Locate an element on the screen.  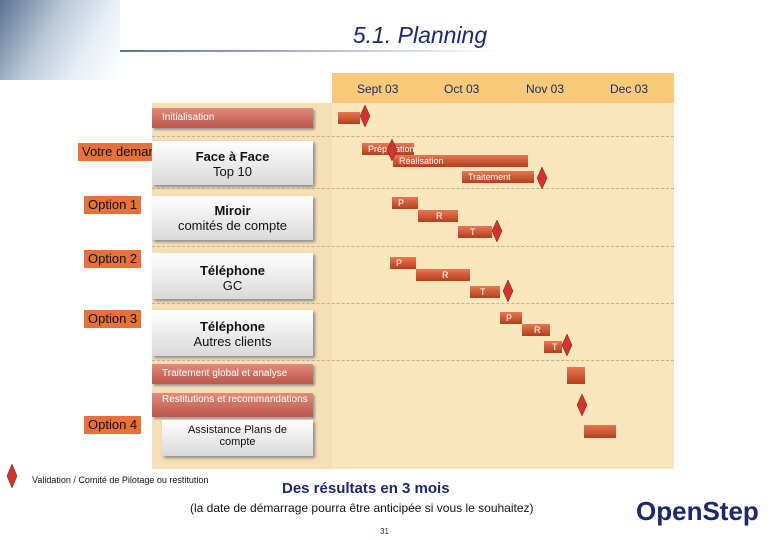
gantt-bar-assistance is located at coordinates (600, 431).